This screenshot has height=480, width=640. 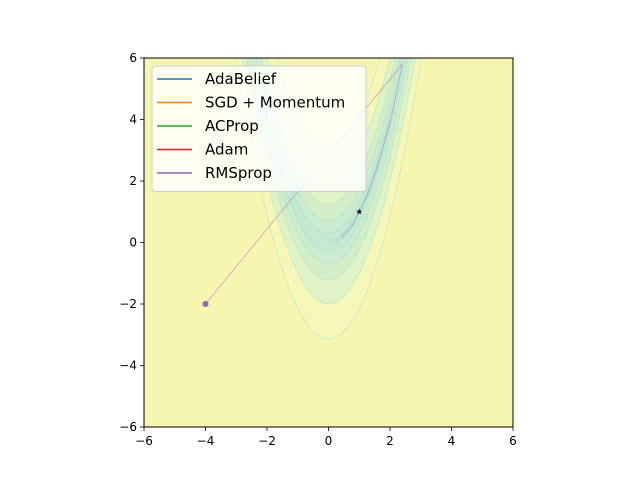 What do you see at coordinates (390, 441) in the screenshot?
I see `x-tick-label: 2` at bounding box center [390, 441].